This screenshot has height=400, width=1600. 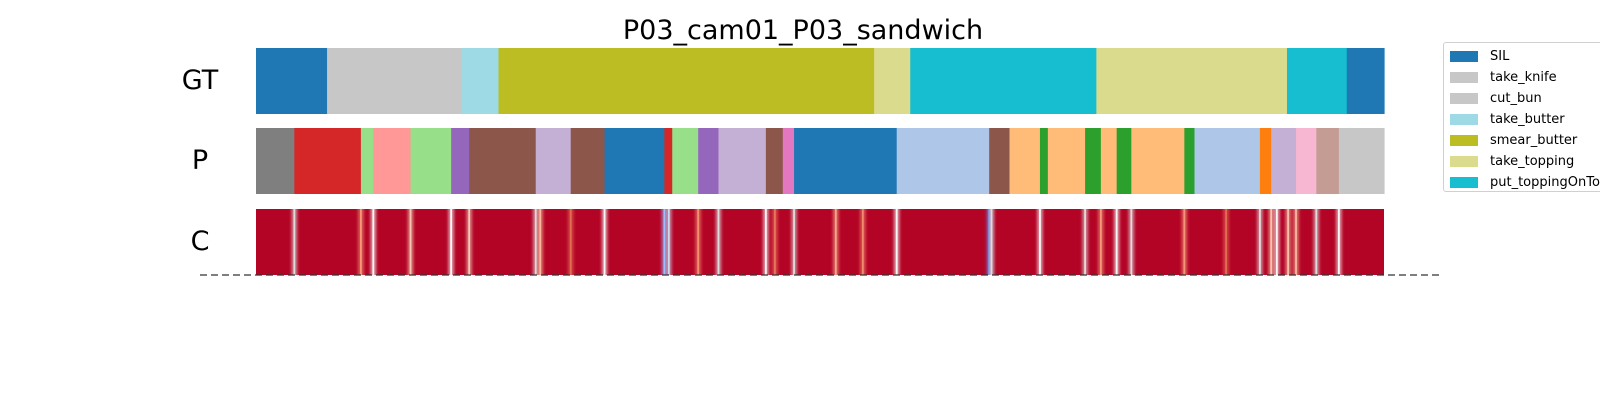 I want to click on legend-label: cut_bun, so click(x=1516, y=98).